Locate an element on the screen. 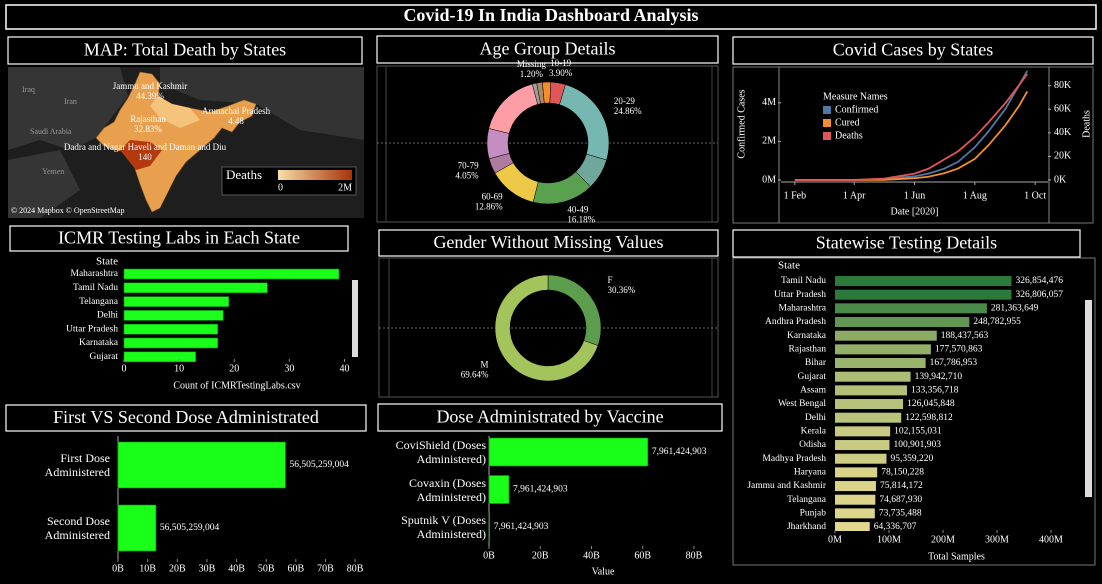 This screenshot has height=584, width=1102. category-label: Second Dose Administered is located at coordinates (77, 528).